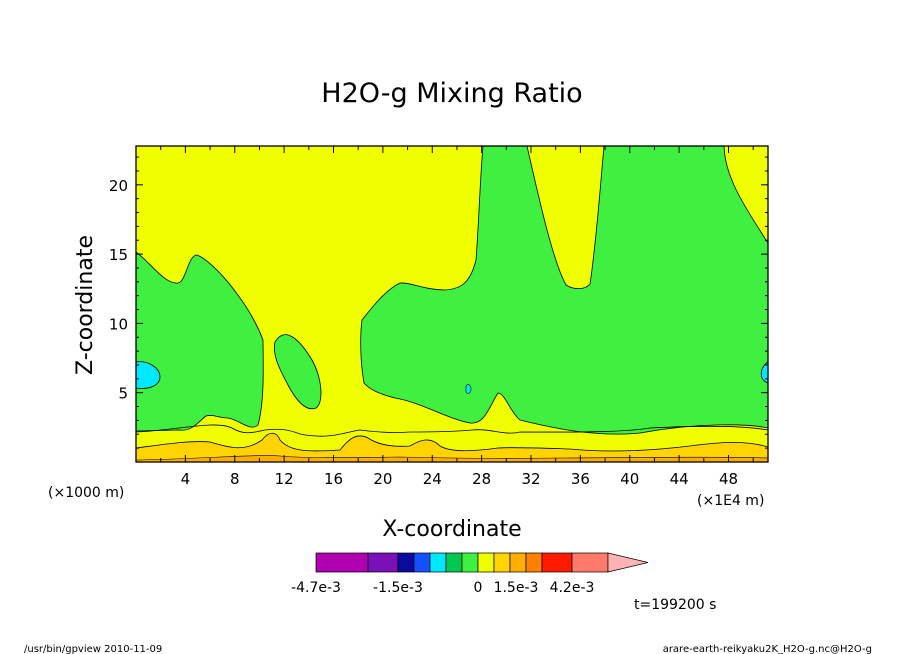 The image size is (904, 654). Describe the element at coordinates (629, 479) in the screenshot. I see `x-tick-label: 40` at that location.